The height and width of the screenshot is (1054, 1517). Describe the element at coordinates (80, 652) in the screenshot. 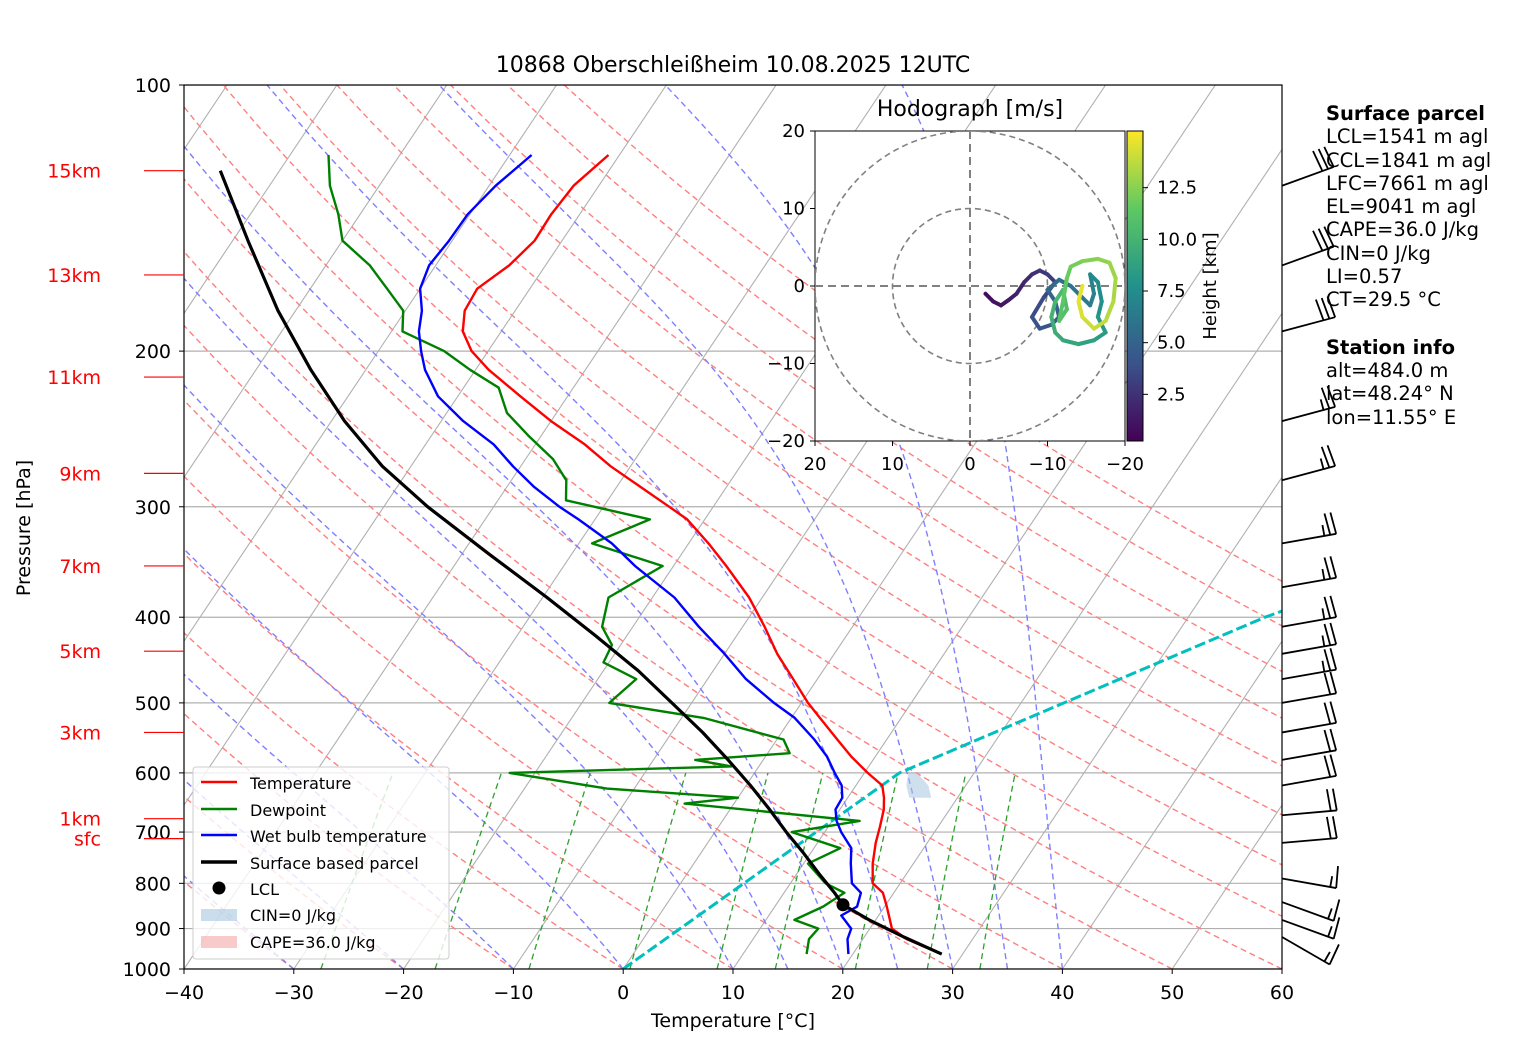

I see `height-label: 5km` at that location.